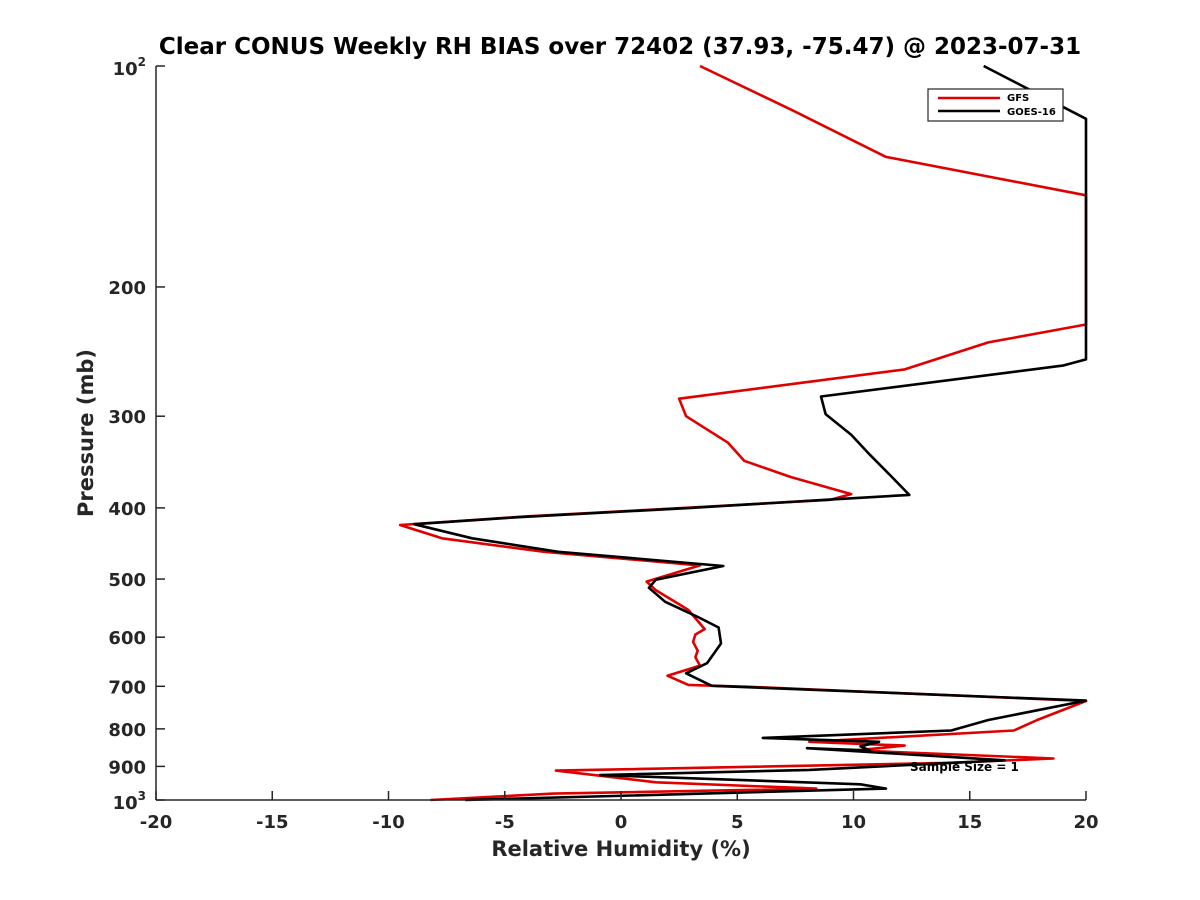  I want to click on x-tick-label: 15, so click(969, 822).